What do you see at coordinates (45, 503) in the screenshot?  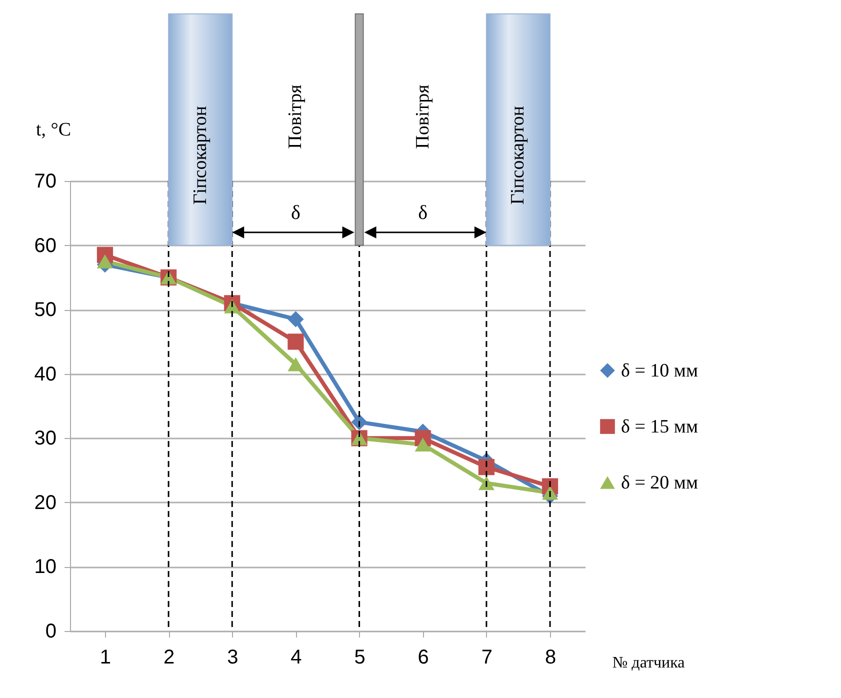 I see `y-tick-label: 20` at bounding box center [45, 503].